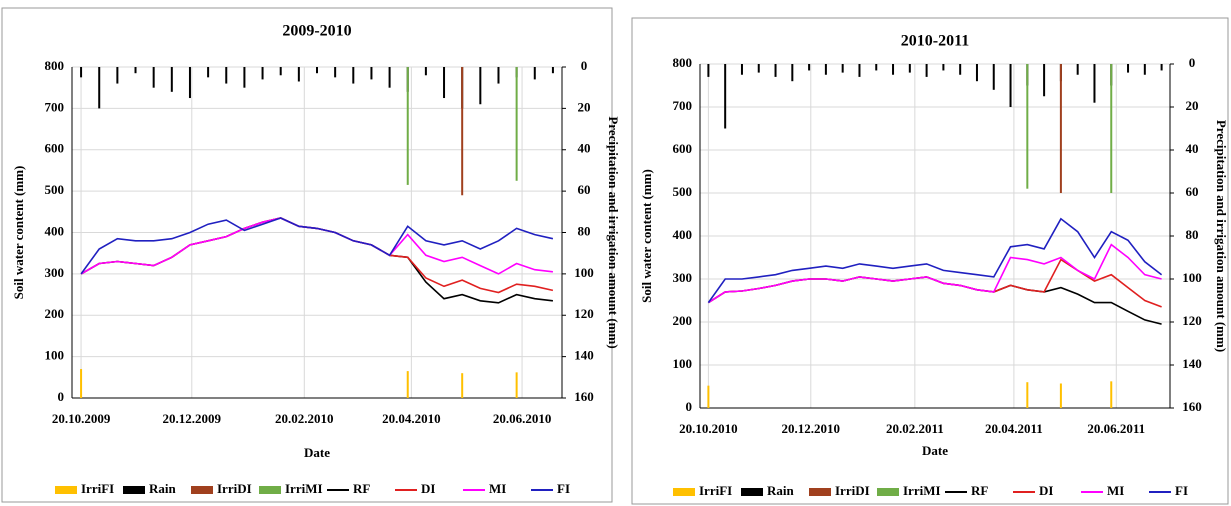 The height and width of the screenshot is (506, 1231). What do you see at coordinates (304, 488) in the screenshot?
I see `legend-label: IrriMI` at bounding box center [304, 488].